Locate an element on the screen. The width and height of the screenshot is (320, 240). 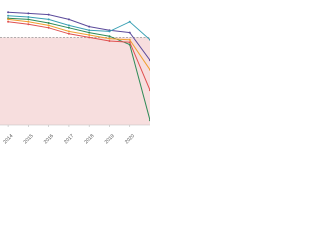
x-tick-label: 2020 is located at coordinates (130, 139).